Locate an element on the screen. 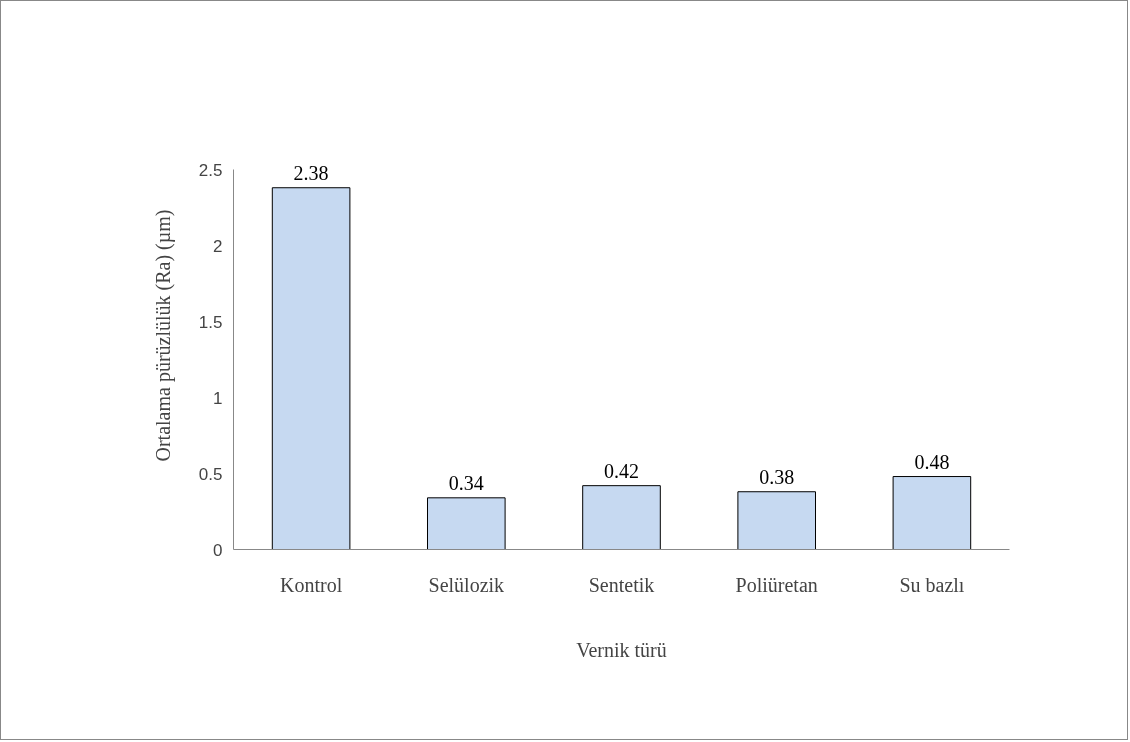 The height and width of the screenshot is (742, 1130). data-label: 0.34 is located at coordinates (466, 482).